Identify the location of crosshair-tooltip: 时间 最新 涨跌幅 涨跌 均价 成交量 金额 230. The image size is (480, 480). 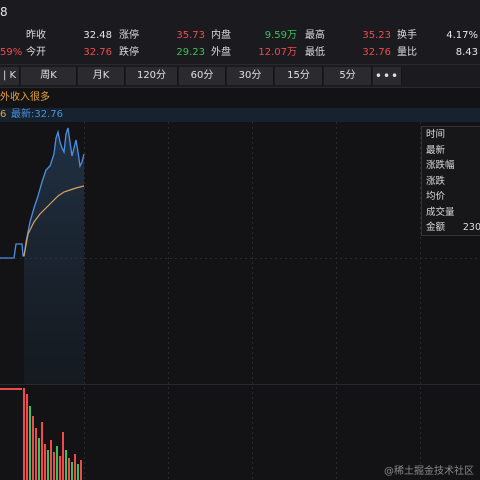
(450, 181).